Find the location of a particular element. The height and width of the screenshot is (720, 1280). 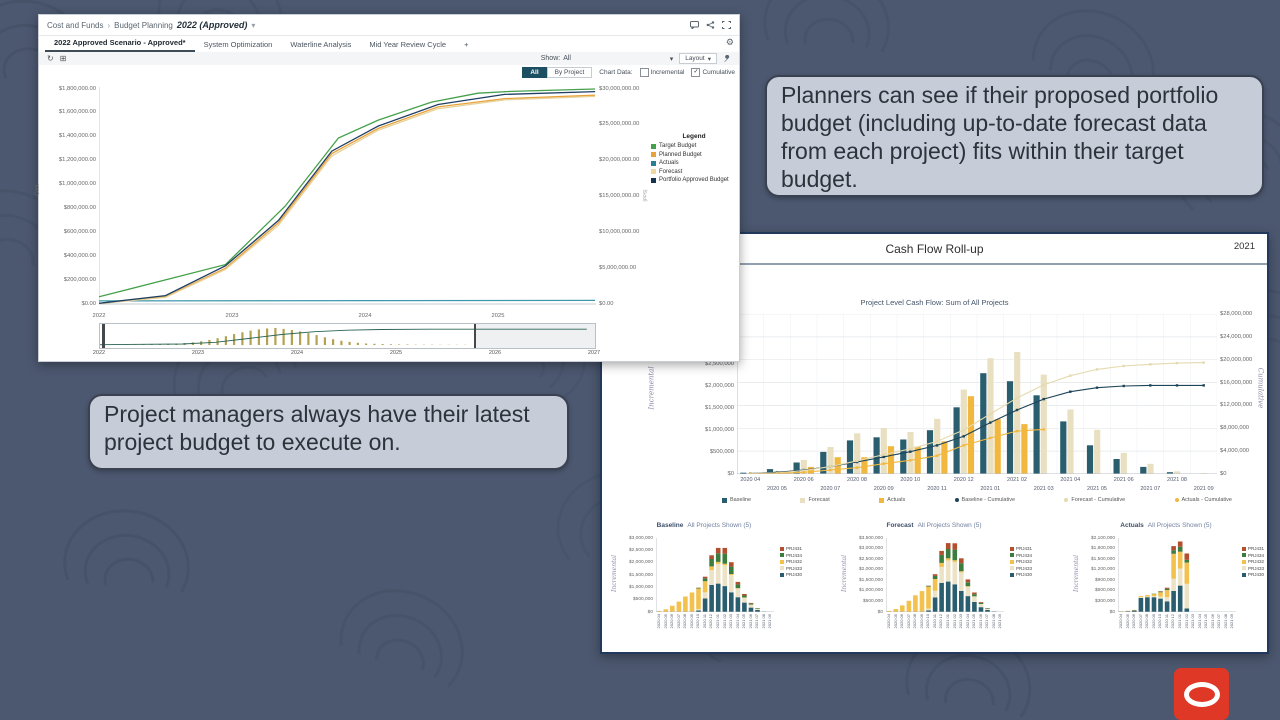

breadcrumb-item: Cost and Funds is located at coordinates (75, 25).